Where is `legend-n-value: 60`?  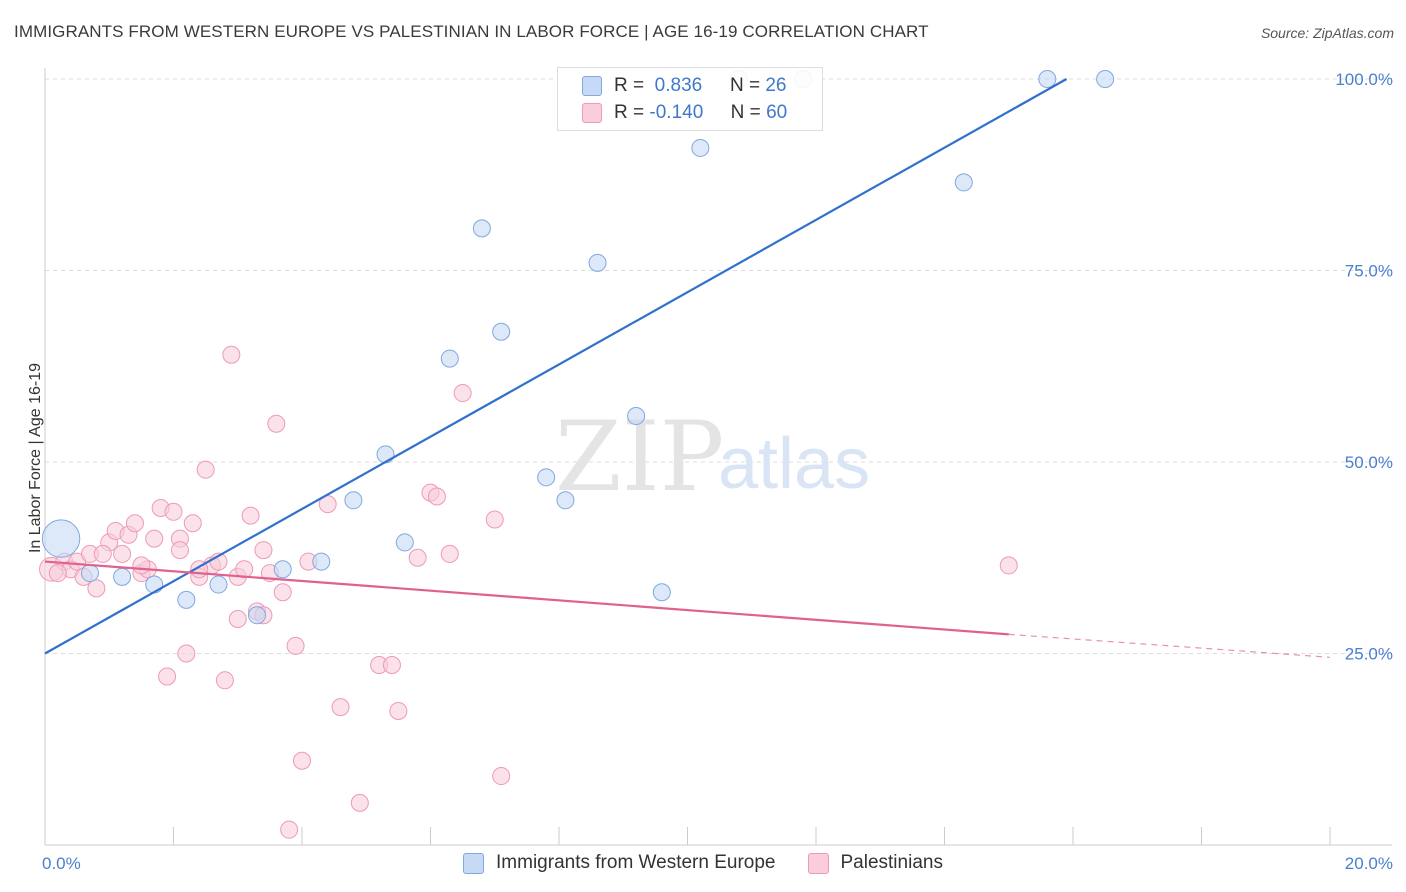
legend-n-value: 60 is located at coordinates (777, 112).